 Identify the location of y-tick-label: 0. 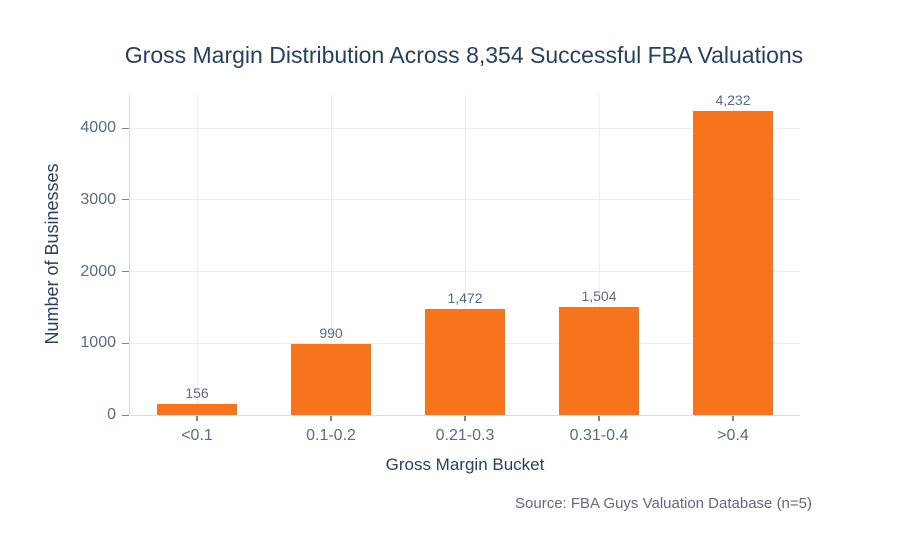
(111, 414).